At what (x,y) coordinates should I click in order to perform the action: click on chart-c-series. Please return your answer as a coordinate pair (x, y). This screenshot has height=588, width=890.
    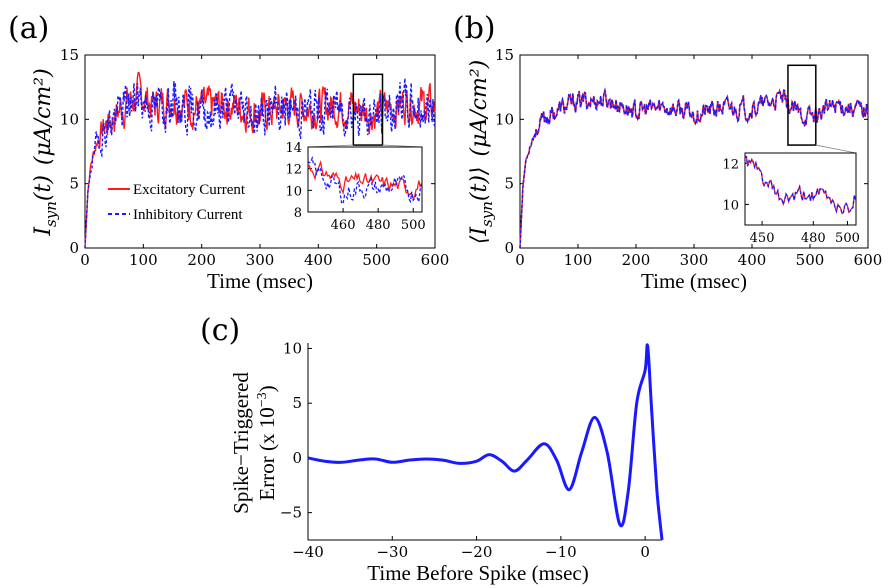
    Looking at the image, I should click on (485, 442).